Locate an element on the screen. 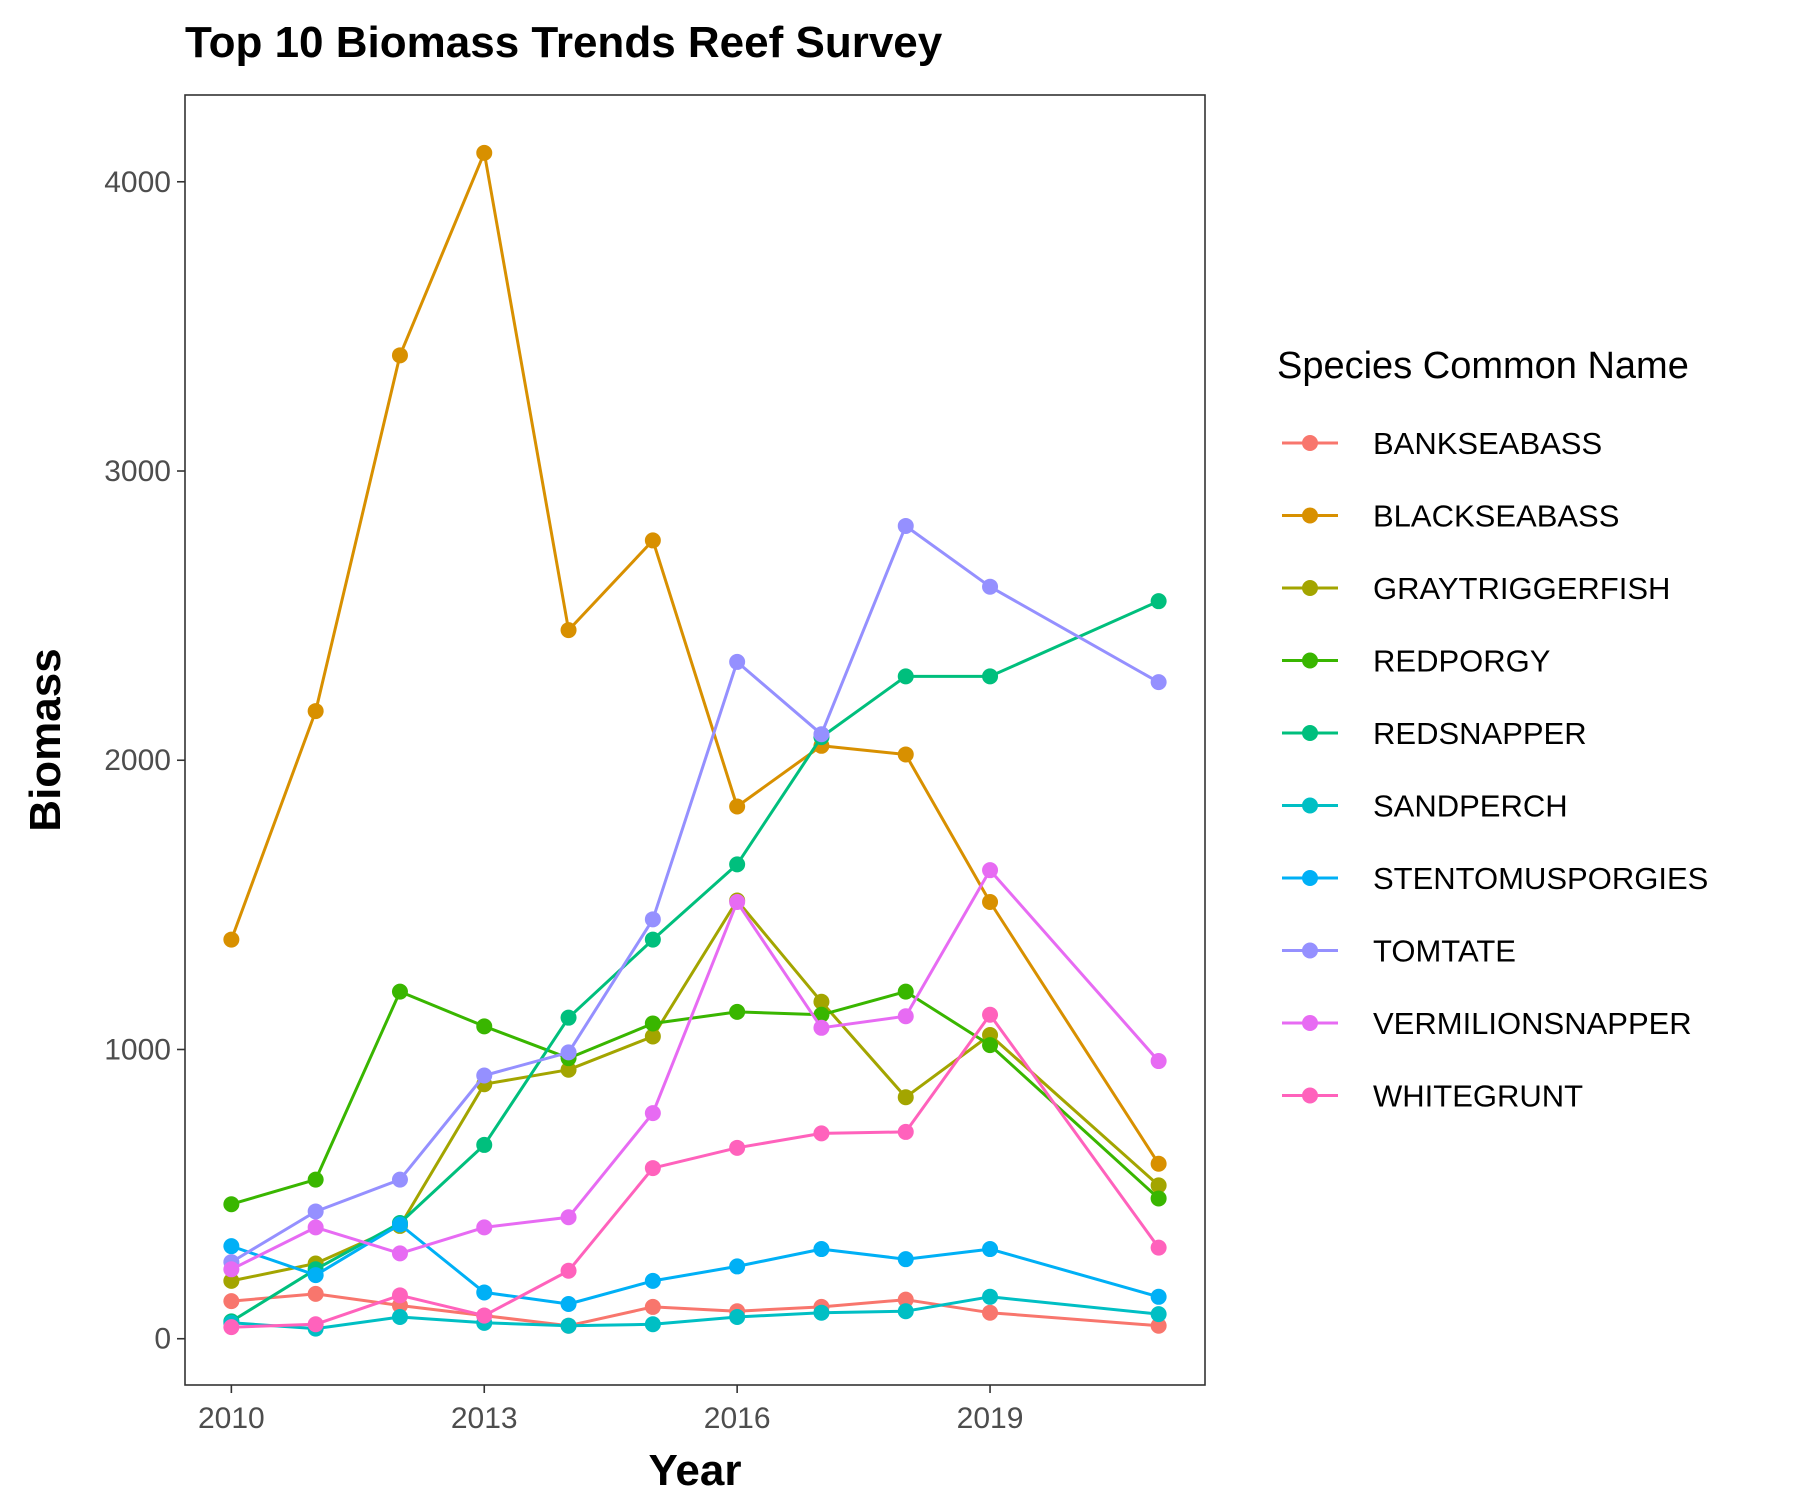  legend-item-sandperch: SANDPERCH is located at coordinates (1425, 806).